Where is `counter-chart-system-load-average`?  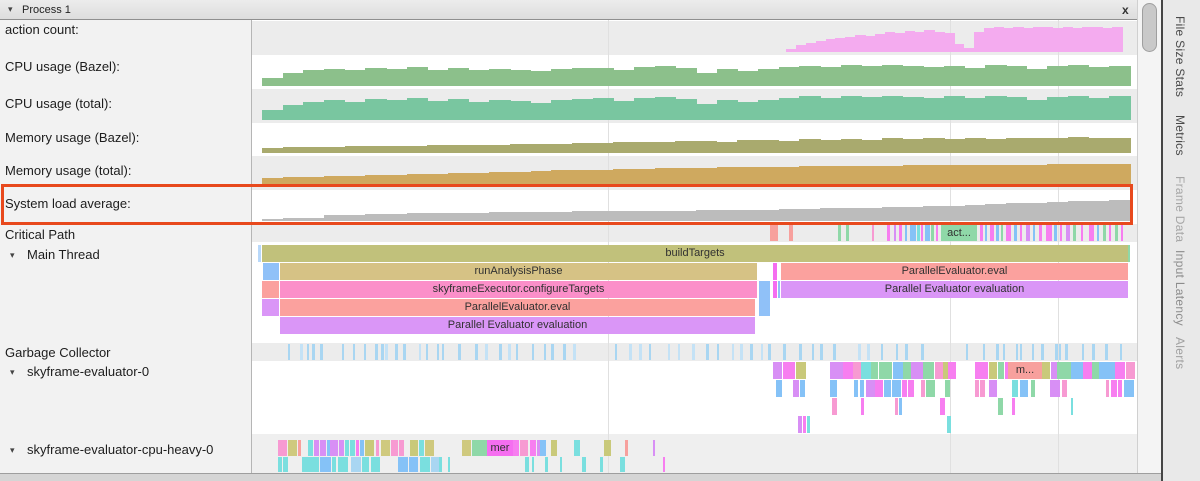
counter-chart-system-load-average is located at coordinates (568, 207).